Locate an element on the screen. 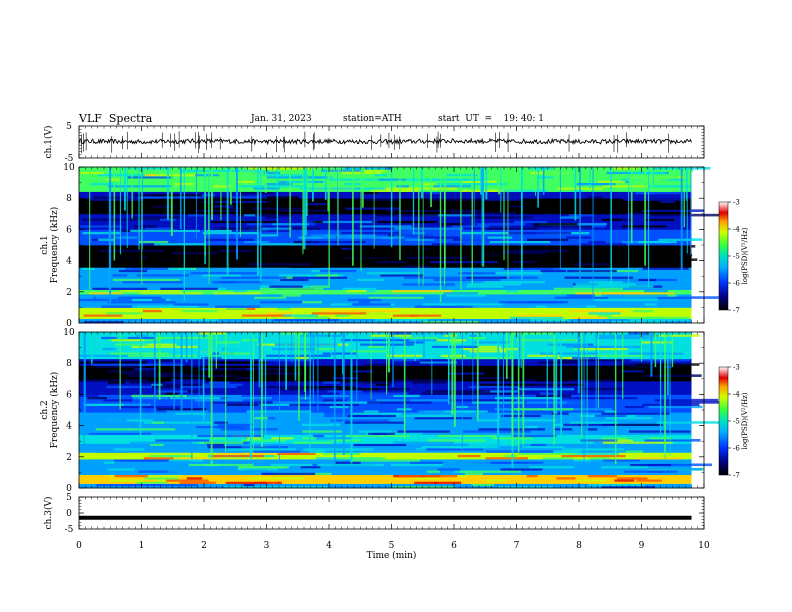 The image size is (792, 612). y-tick-label: 5 is located at coordinates (69, 127).